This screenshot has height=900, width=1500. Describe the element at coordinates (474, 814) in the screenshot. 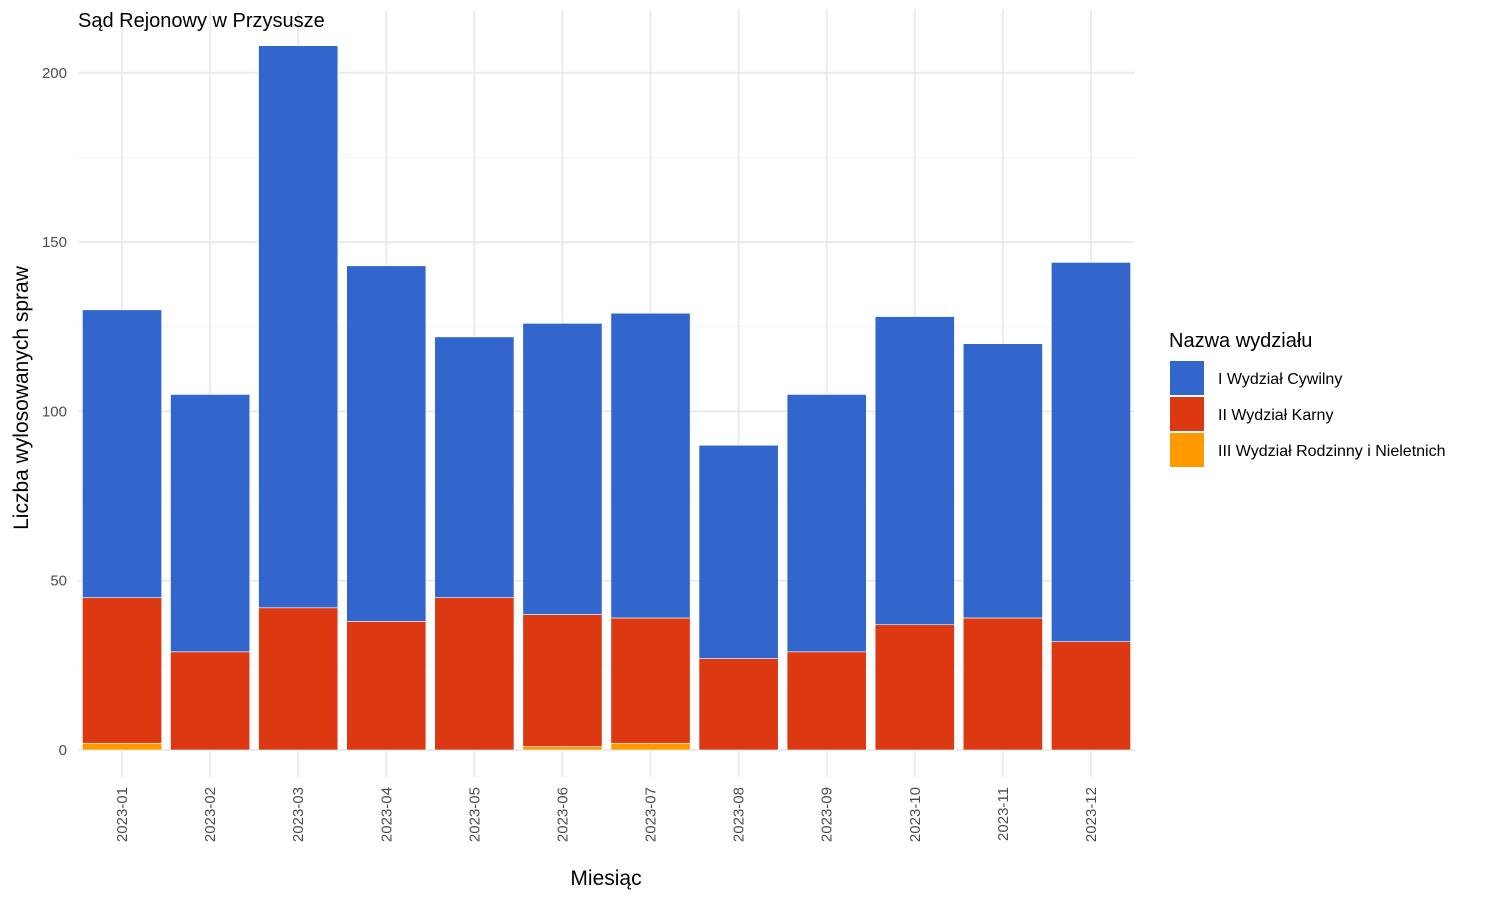

I see `x-tick-label: 2023-05` at that location.